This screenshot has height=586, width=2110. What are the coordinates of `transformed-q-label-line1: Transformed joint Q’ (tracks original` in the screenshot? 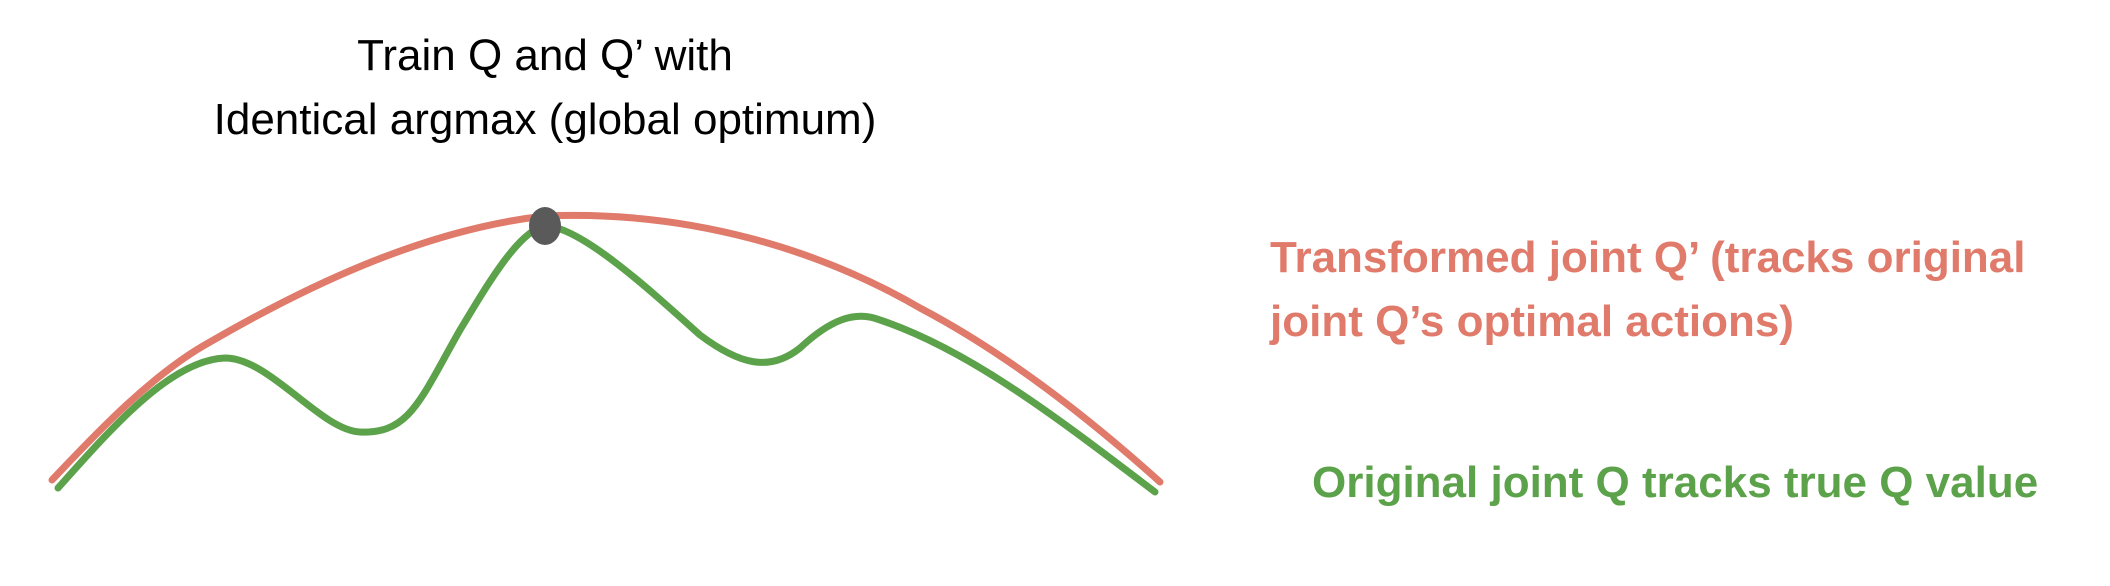 It's located at (1648, 257).